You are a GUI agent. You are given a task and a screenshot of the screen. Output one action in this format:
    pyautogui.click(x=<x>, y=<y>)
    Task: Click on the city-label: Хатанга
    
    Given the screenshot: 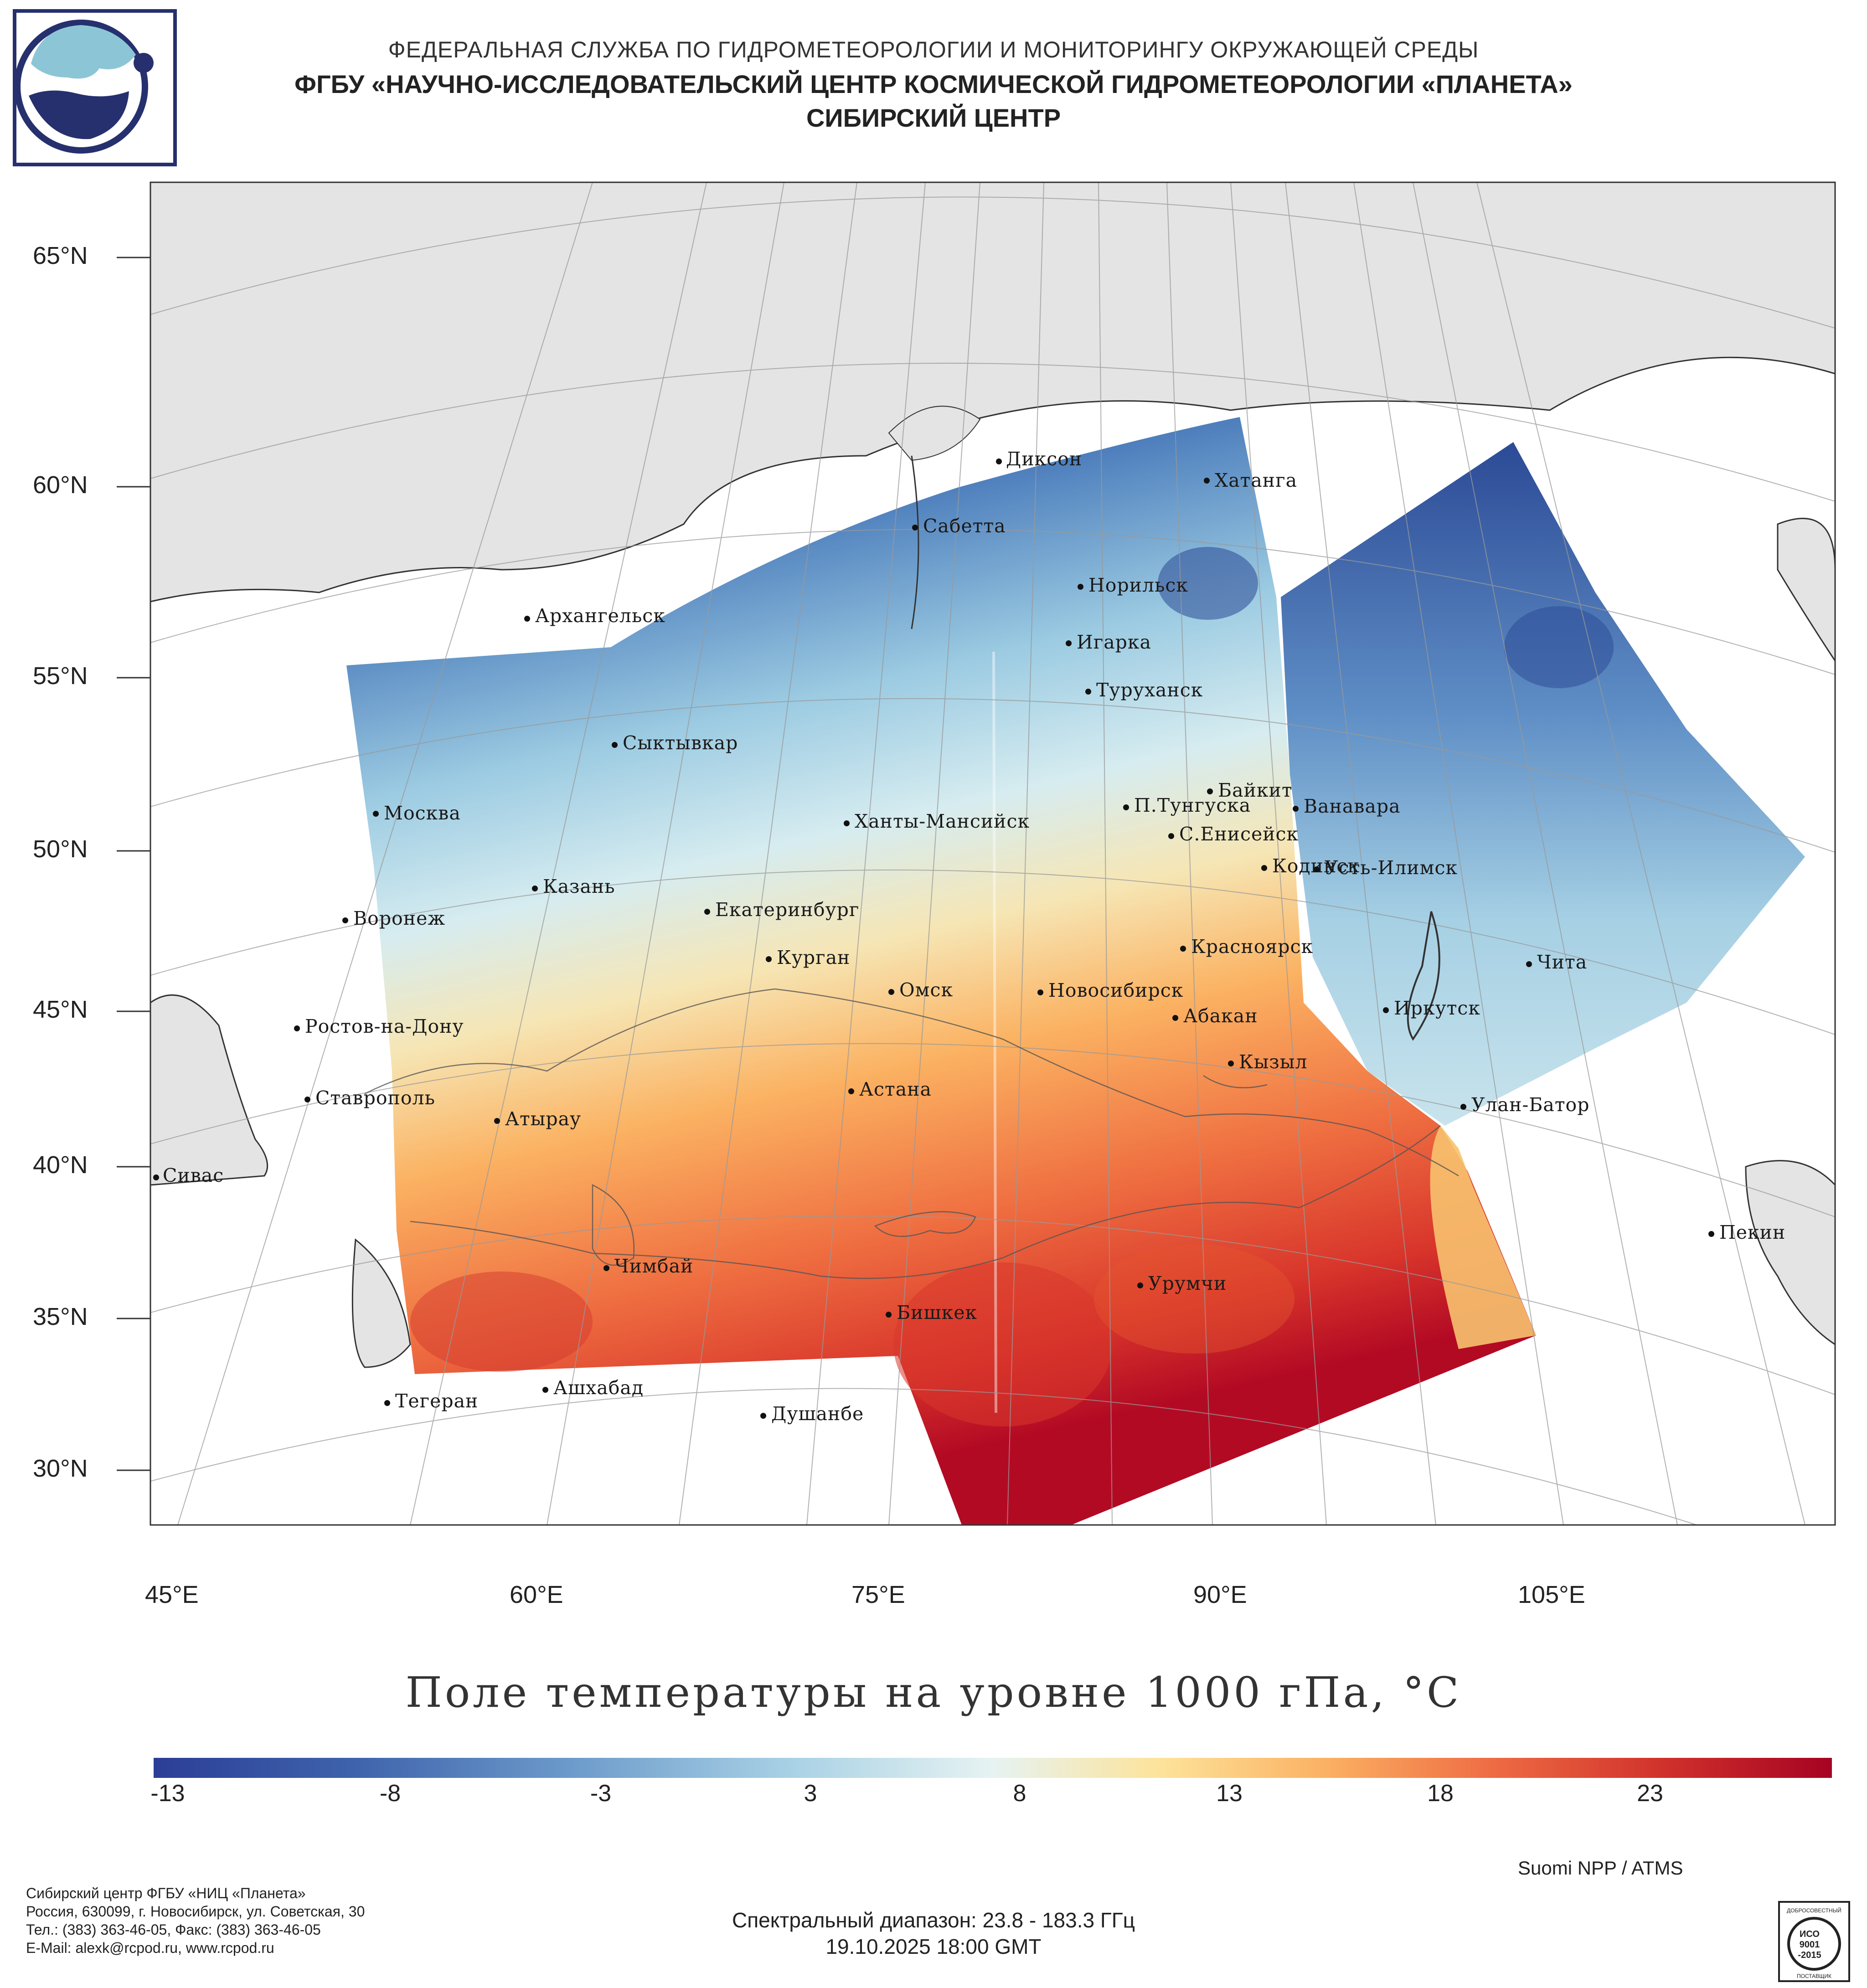 What is the action you would take?
    pyautogui.click(x=1256, y=480)
    